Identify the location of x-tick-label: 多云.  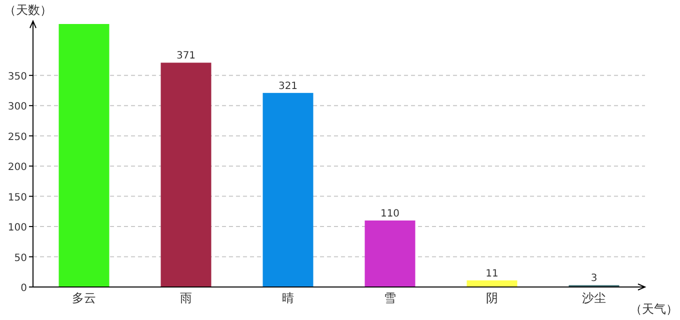
(84, 298).